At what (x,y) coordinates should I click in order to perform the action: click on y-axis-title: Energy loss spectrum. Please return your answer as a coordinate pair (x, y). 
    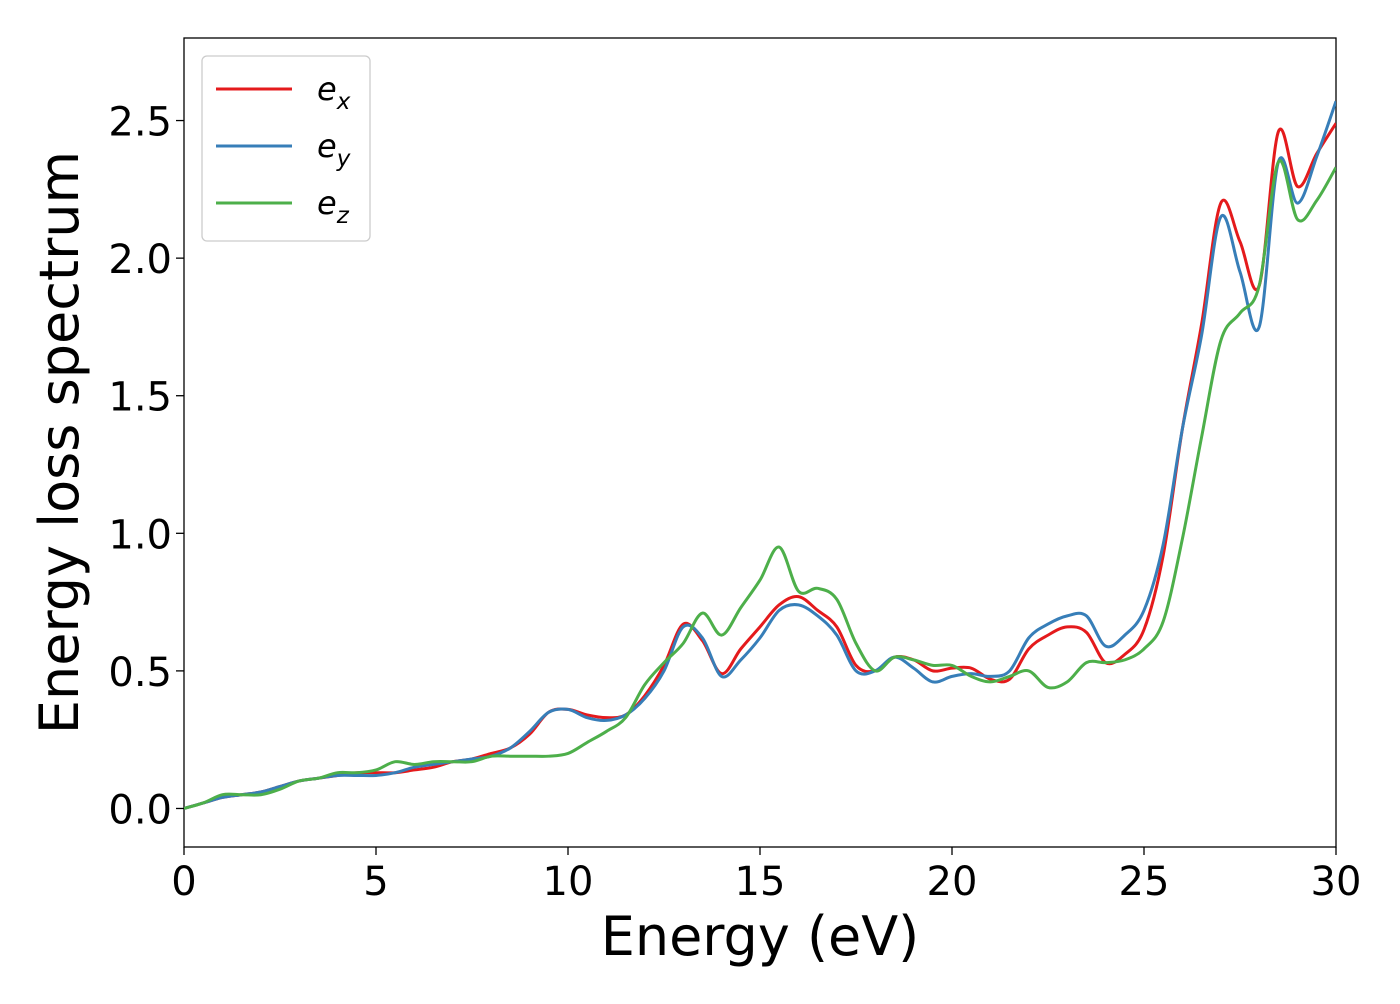
    Looking at the image, I should click on (59, 442).